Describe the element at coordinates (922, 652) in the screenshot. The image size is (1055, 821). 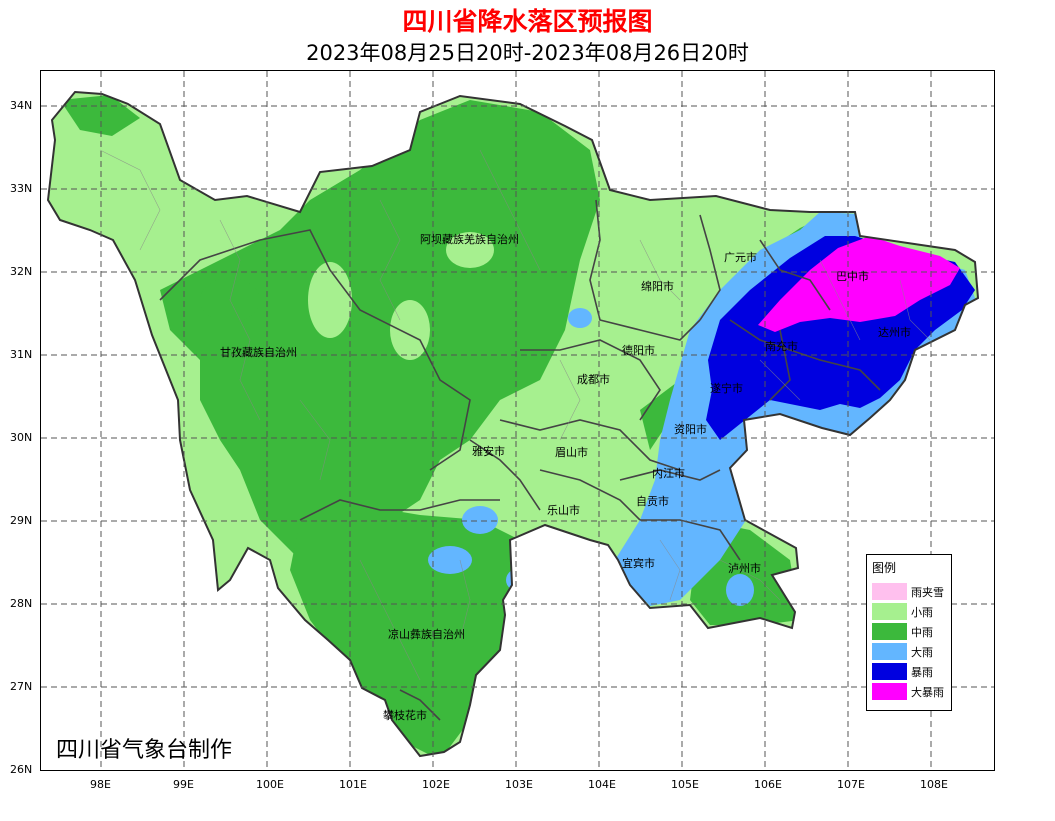
I see `legend-label: 大雨` at that location.